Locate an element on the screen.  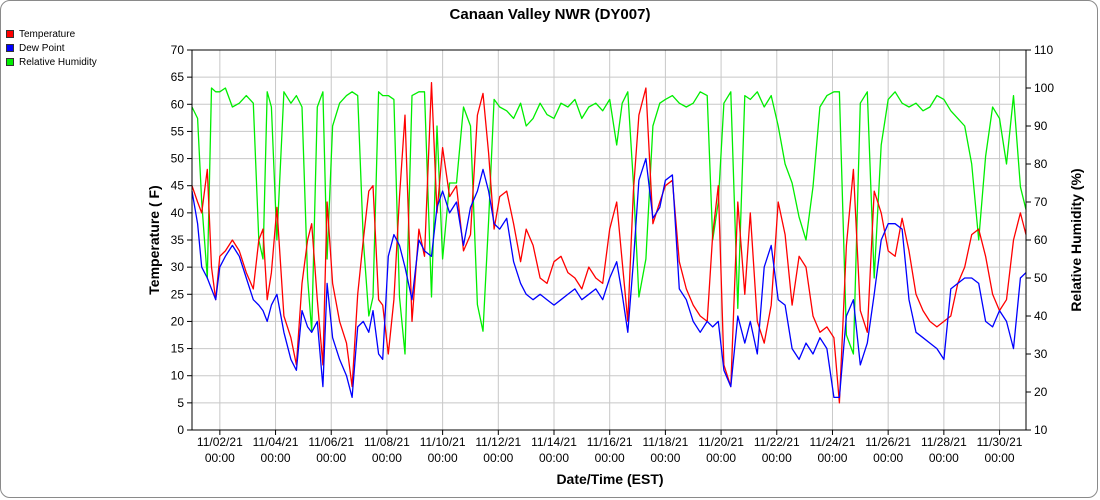
x-tick-date: 11/08/21 is located at coordinates (387, 442).